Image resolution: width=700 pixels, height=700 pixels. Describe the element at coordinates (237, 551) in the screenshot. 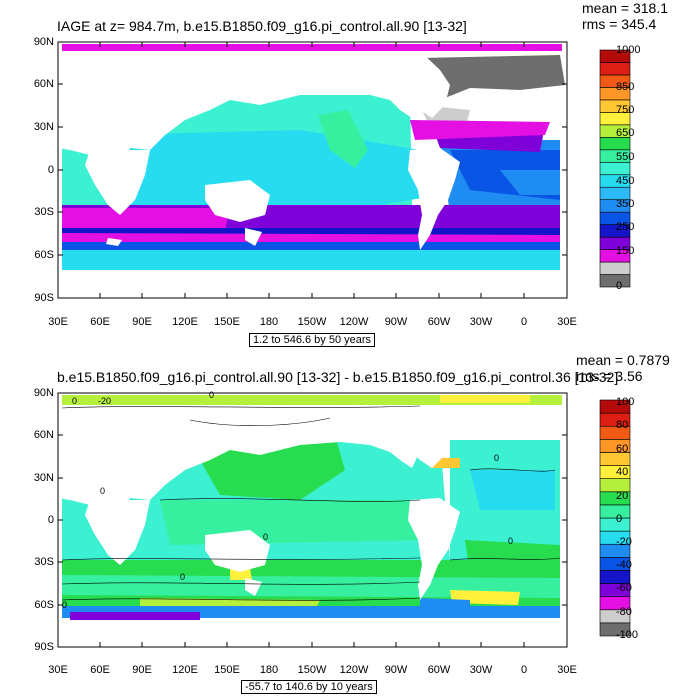

I see `diff-land-australia` at that location.